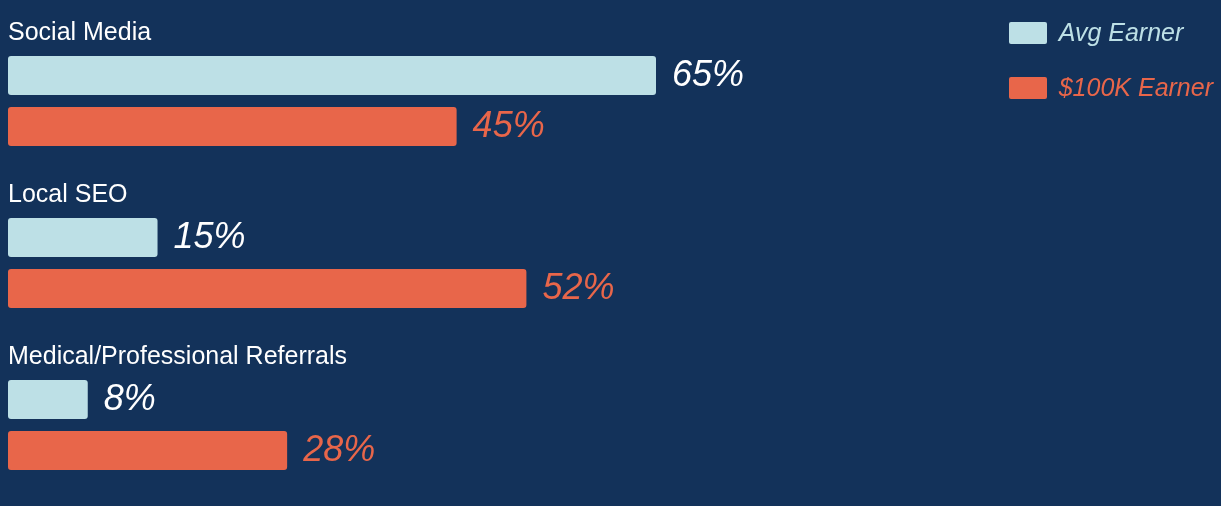  What do you see at coordinates (1135, 87) in the screenshot?
I see `legend-label: $100K Earner` at bounding box center [1135, 87].